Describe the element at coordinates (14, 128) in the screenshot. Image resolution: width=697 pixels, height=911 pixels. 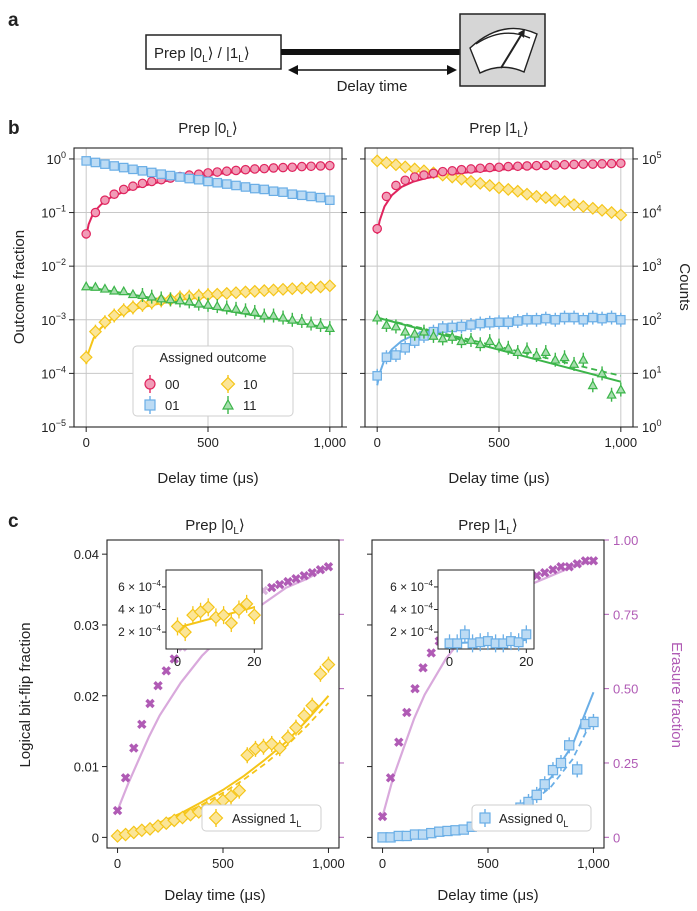
I see `panel-label-b: b` at that location.